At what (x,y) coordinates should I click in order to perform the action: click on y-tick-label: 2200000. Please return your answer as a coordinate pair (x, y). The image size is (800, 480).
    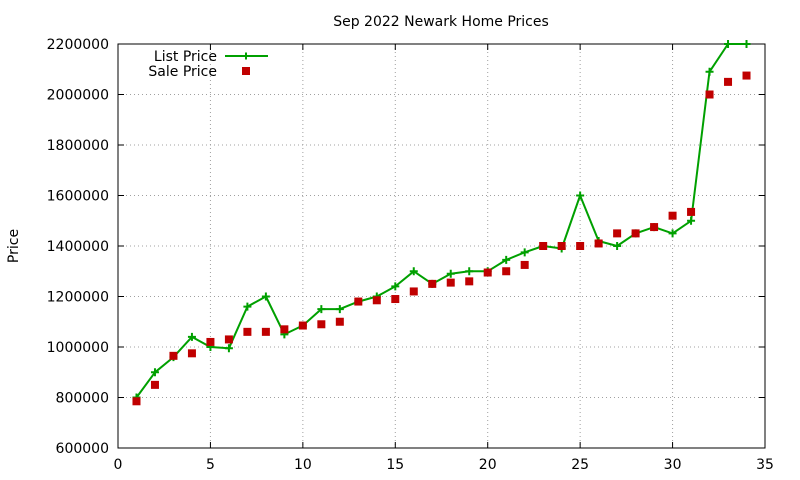
    Looking at the image, I should click on (78, 45).